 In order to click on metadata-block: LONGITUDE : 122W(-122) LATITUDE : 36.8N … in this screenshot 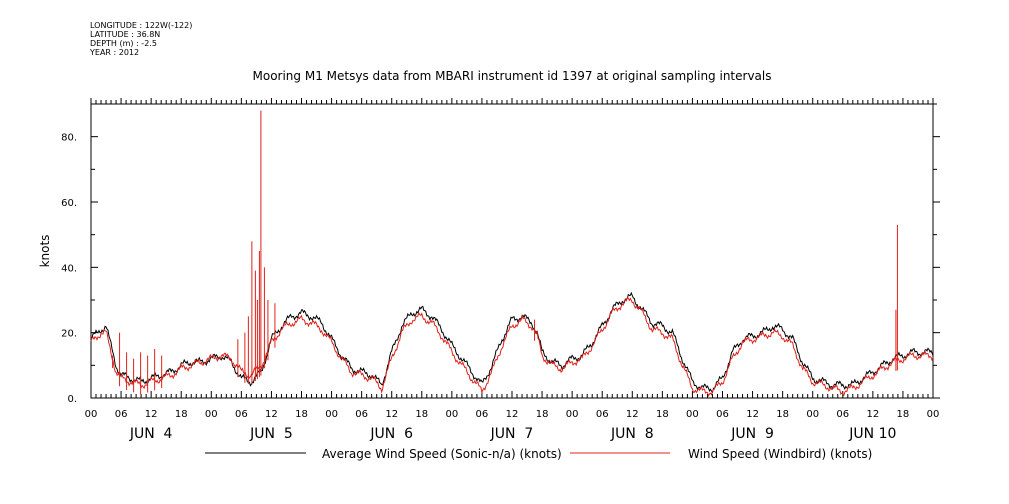, I will do `click(141, 39)`.